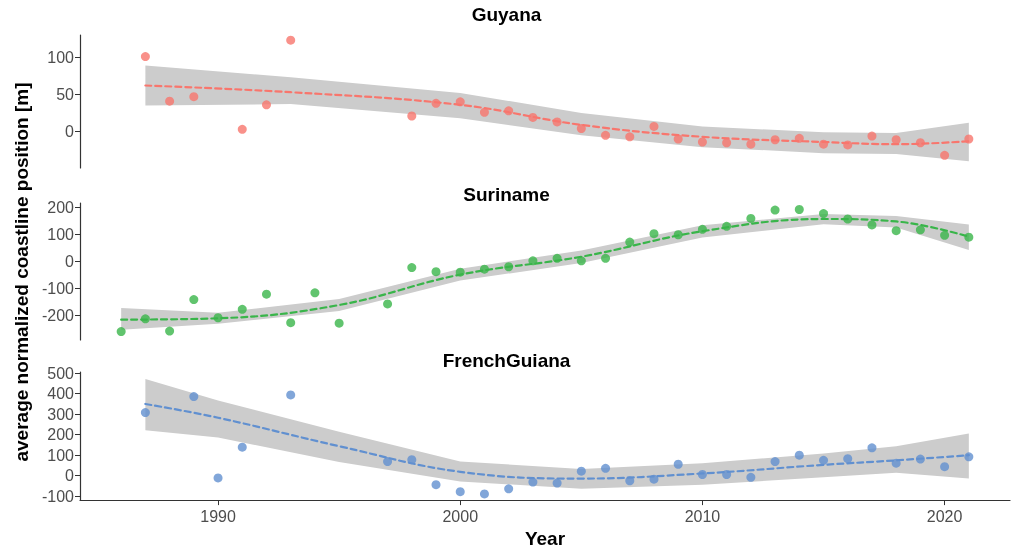 The height and width of the screenshot is (553, 1013). I want to click on y-tick-label: 50, so click(65, 94).